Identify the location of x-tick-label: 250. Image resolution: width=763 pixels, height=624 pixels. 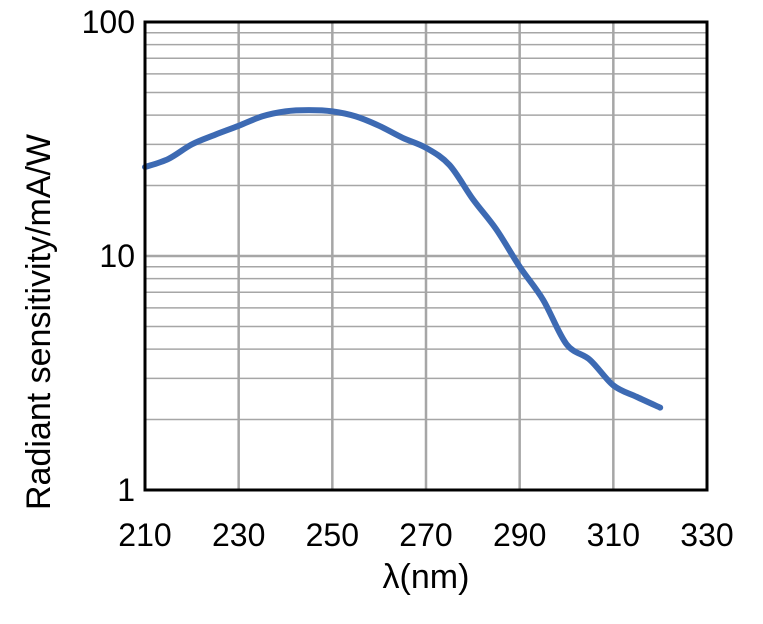
(332, 535).